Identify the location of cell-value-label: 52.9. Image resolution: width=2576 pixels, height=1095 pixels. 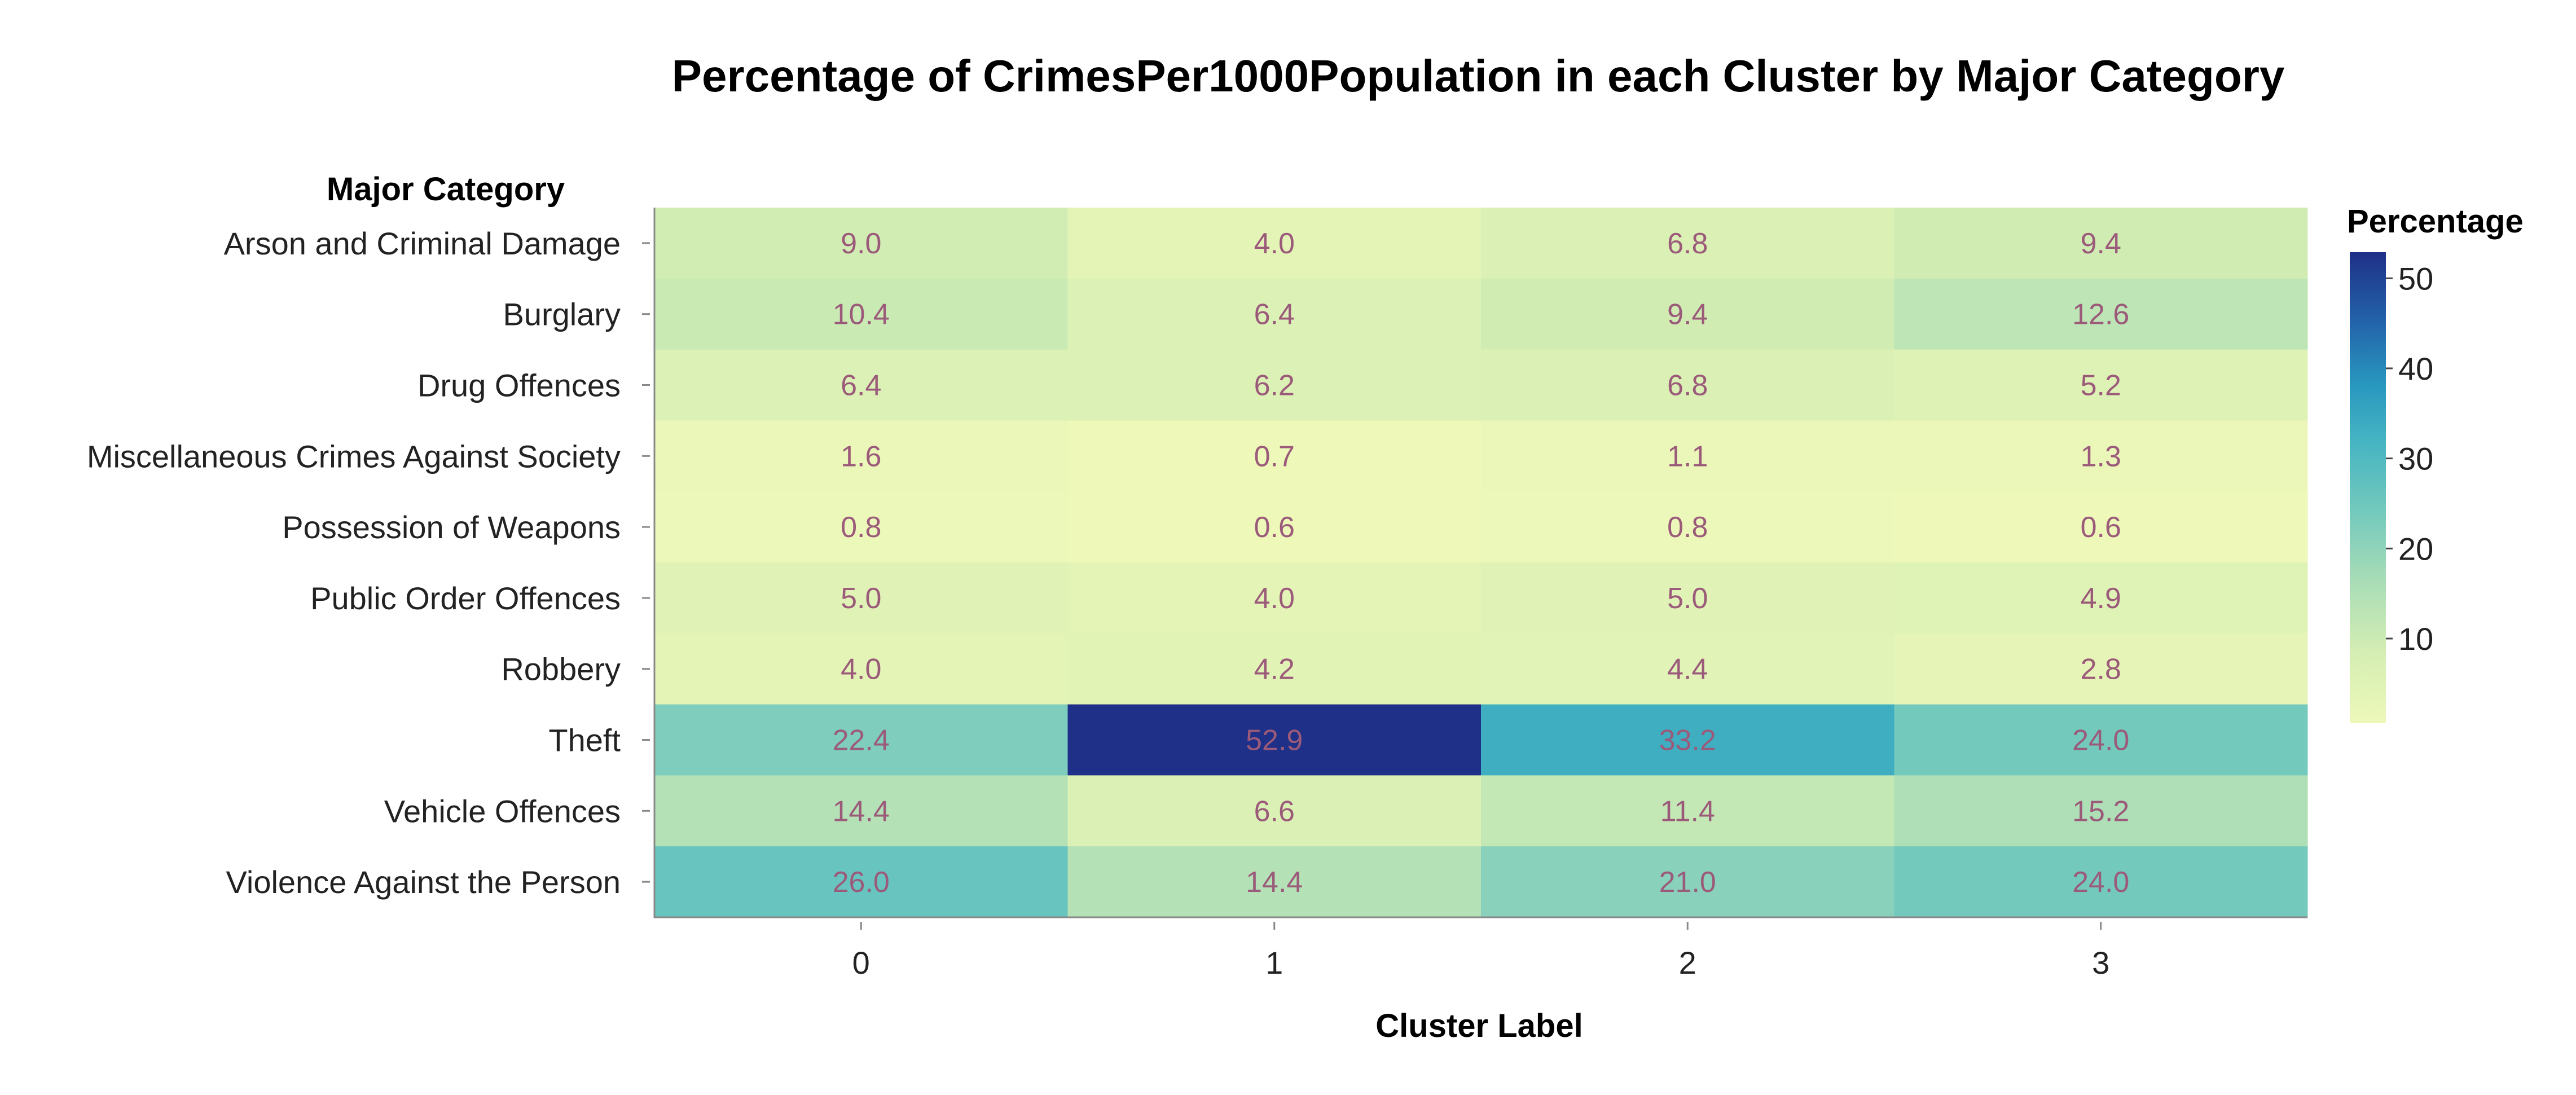
(1274, 740).